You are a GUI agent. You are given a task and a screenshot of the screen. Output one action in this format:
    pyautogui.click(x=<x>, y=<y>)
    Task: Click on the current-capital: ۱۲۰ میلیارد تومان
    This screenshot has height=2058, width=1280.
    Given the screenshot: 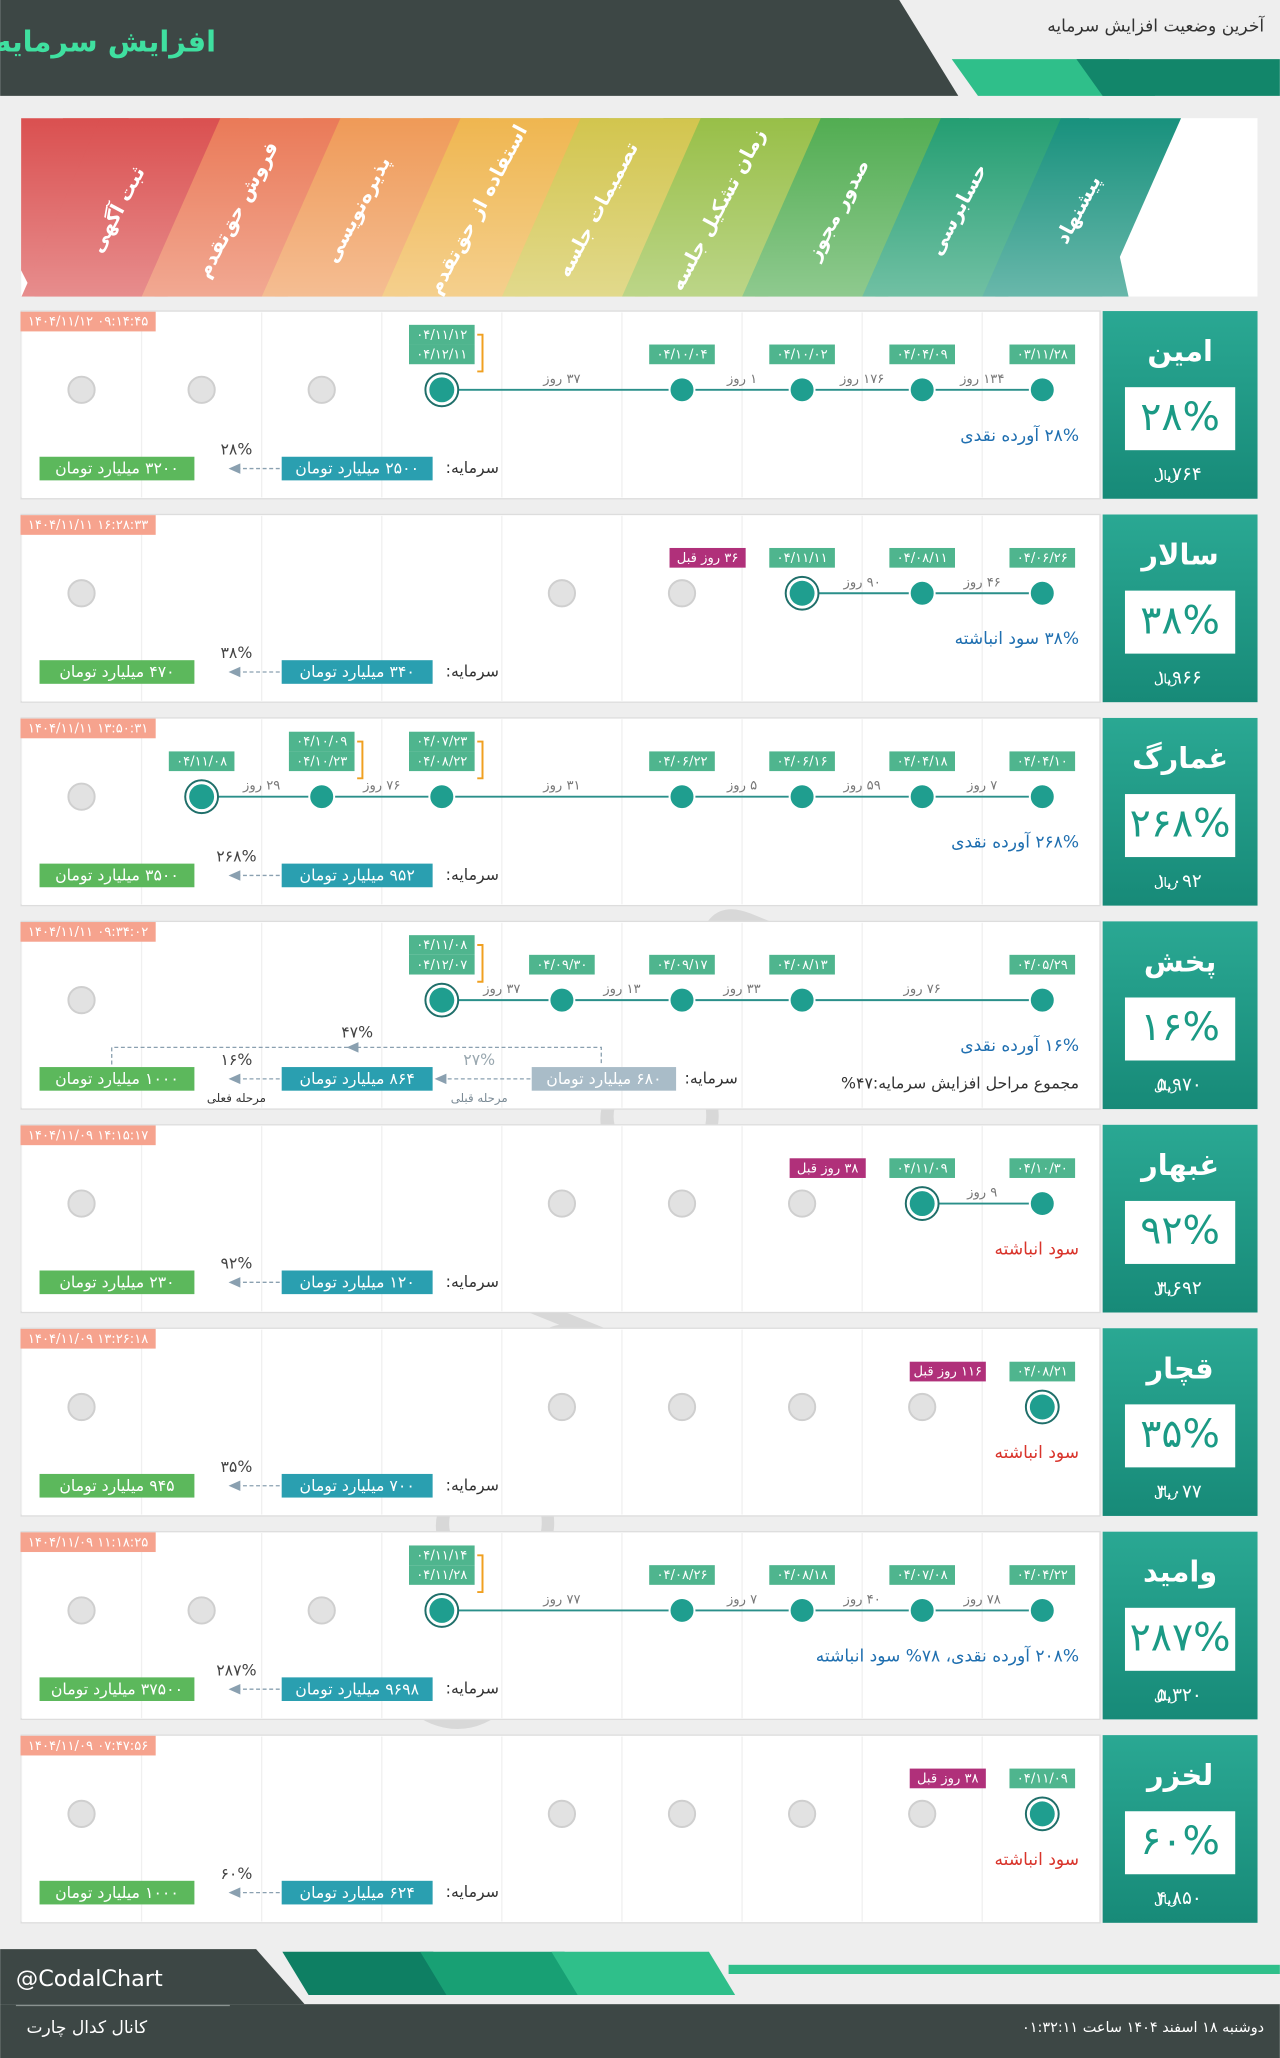 What is the action you would take?
    pyautogui.click(x=357, y=1282)
    